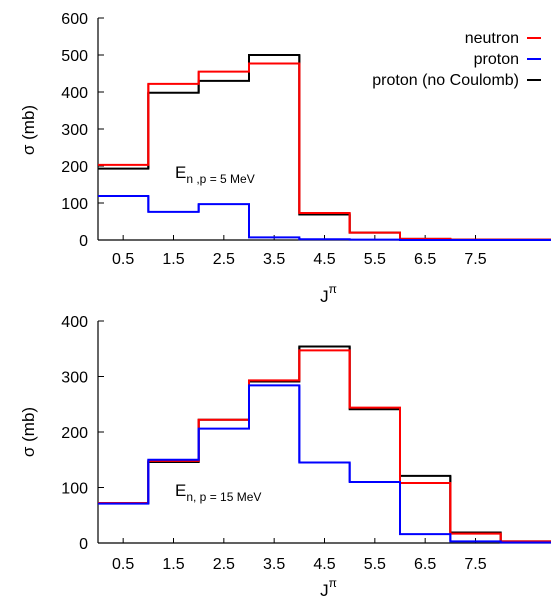  I want to click on y-tick-label: 500, so click(74, 56).